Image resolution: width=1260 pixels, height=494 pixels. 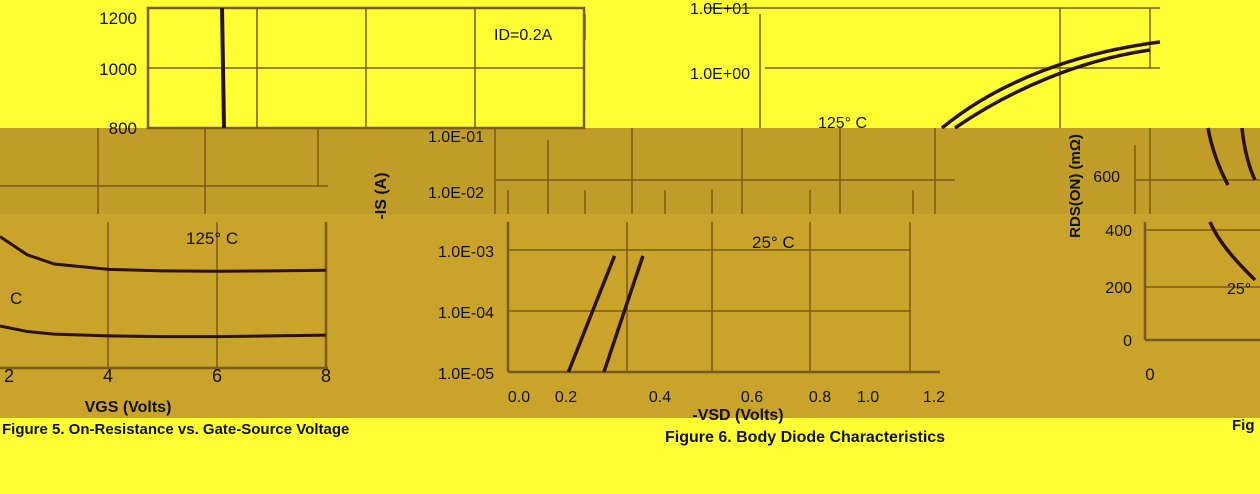 What do you see at coordinates (1118, 231) in the screenshot?
I see `right-y-tick-400: 400` at bounding box center [1118, 231].